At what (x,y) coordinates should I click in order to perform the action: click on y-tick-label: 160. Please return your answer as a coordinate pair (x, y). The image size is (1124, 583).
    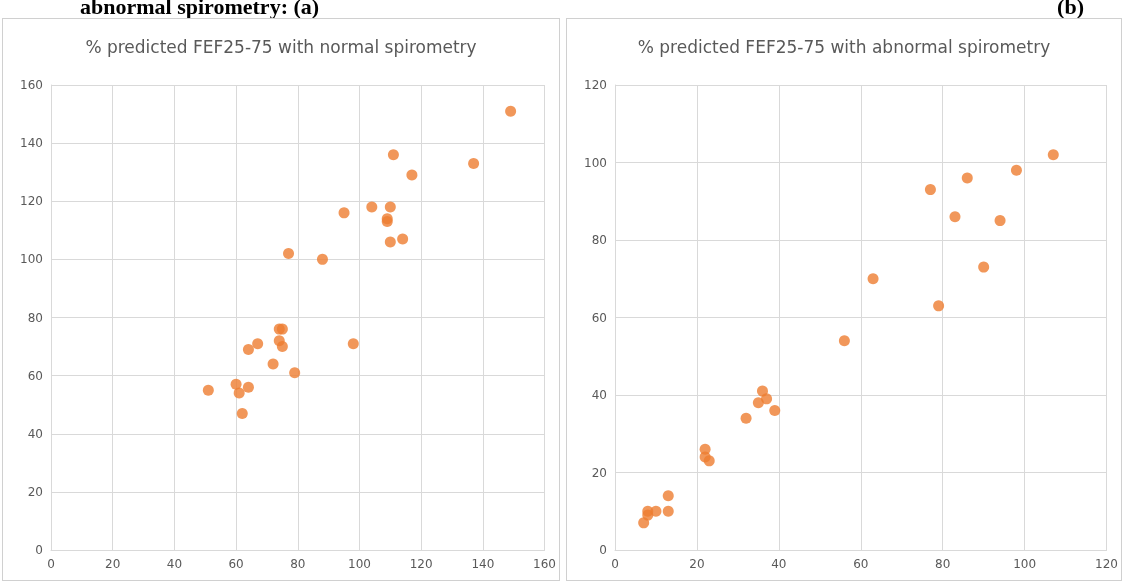
    Looking at the image, I should click on (31, 85).